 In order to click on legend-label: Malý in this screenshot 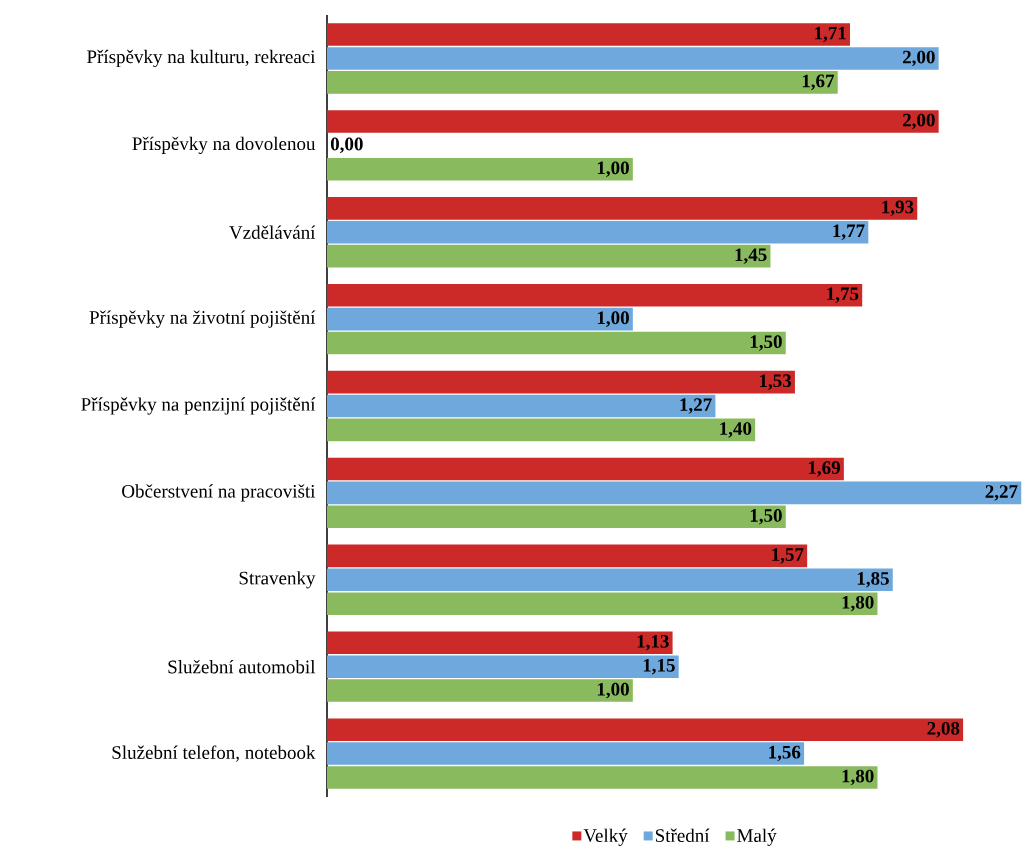, I will do `click(757, 837)`.